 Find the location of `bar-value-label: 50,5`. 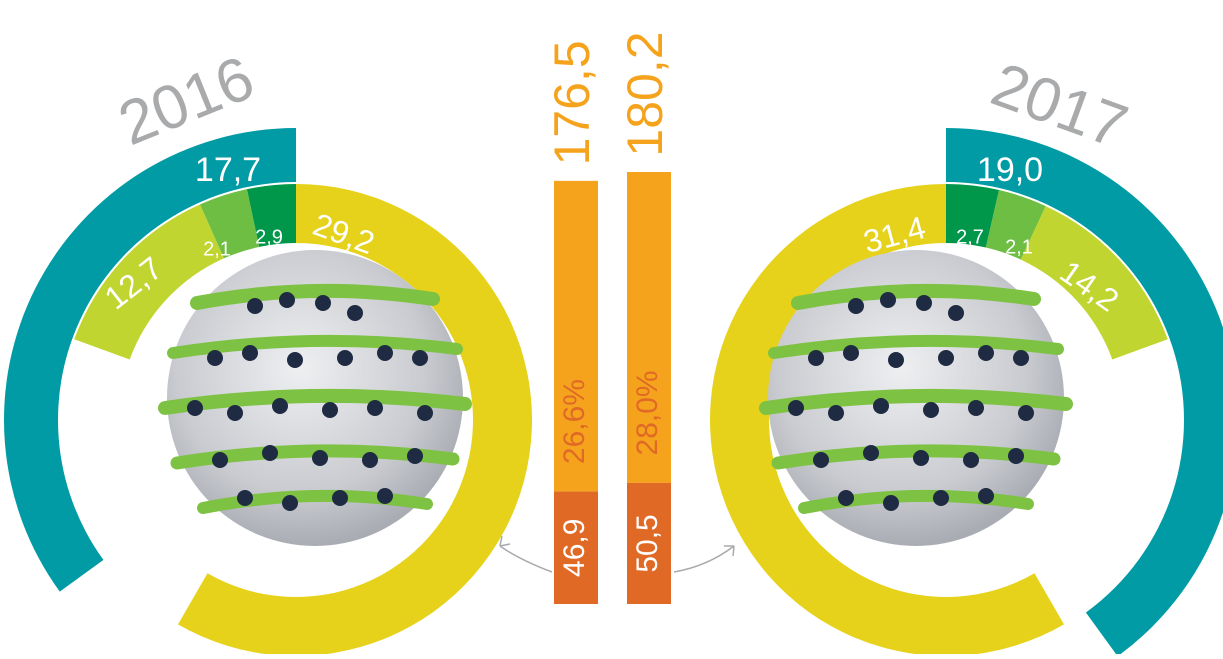

bar-value-label: 50,5 is located at coordinates (647, 543).